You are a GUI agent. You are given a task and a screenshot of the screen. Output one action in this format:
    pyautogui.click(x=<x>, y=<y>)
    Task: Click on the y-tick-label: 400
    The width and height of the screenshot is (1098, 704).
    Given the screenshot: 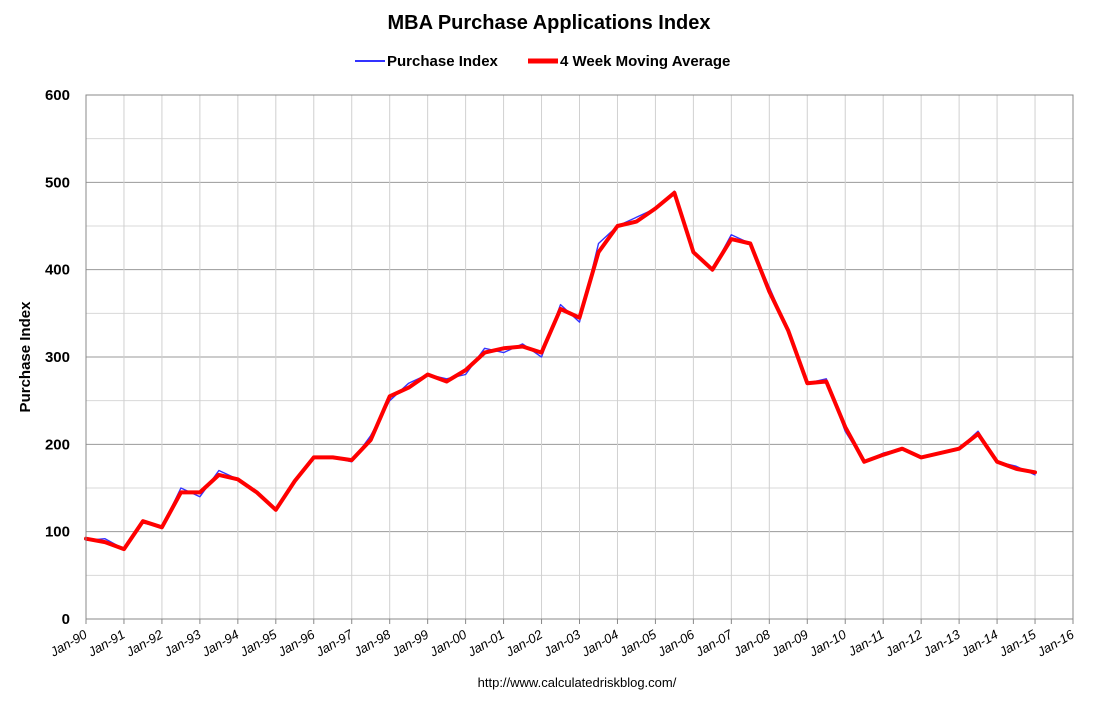 What is the action you would take?
    pyautogui.click(x=57, y=270)
    